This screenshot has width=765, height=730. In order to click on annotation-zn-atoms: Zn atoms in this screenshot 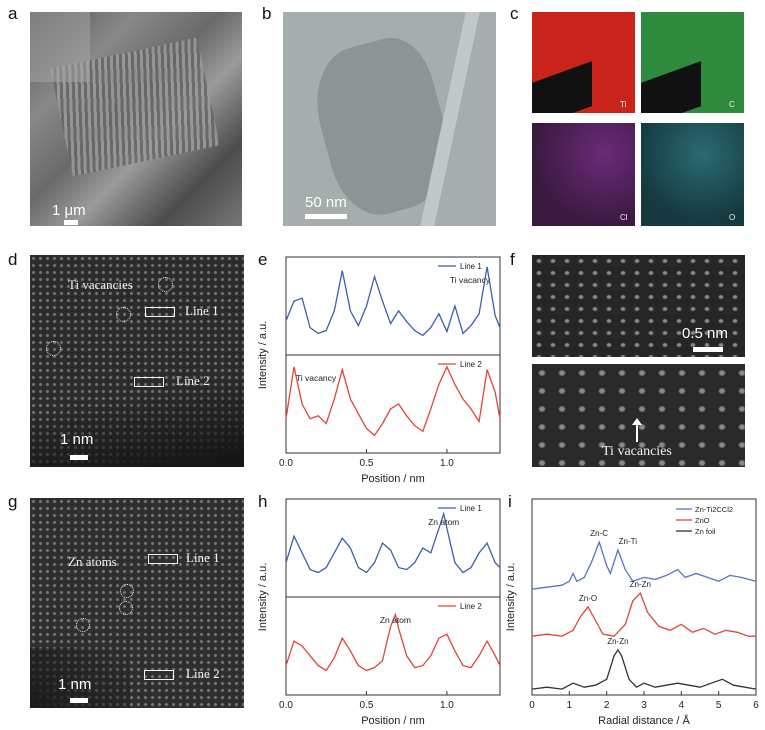, I will do `click(92, 561)`.